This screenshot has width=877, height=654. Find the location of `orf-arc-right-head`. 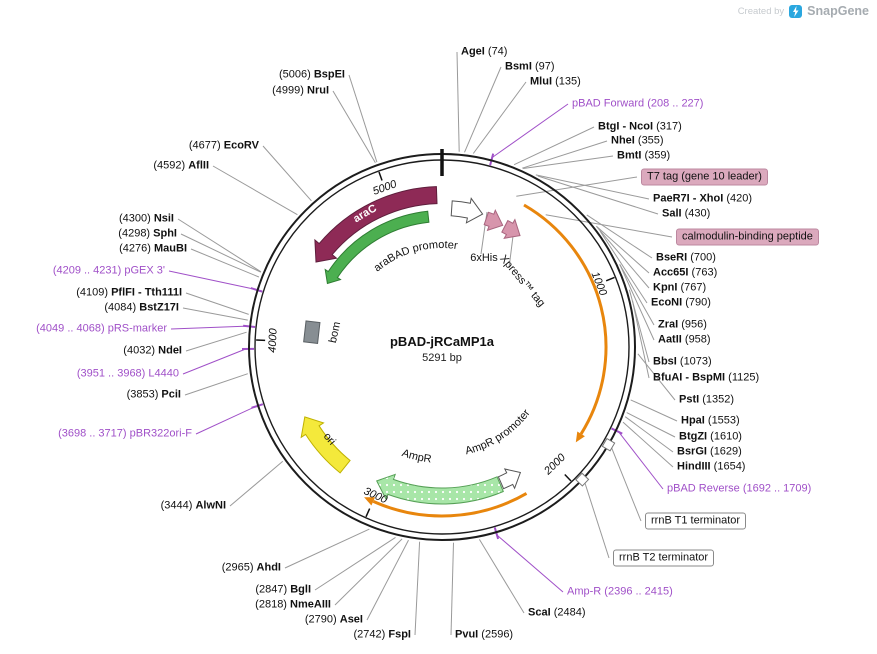

orf-arc-right-head is located at coordinates (580, 437).